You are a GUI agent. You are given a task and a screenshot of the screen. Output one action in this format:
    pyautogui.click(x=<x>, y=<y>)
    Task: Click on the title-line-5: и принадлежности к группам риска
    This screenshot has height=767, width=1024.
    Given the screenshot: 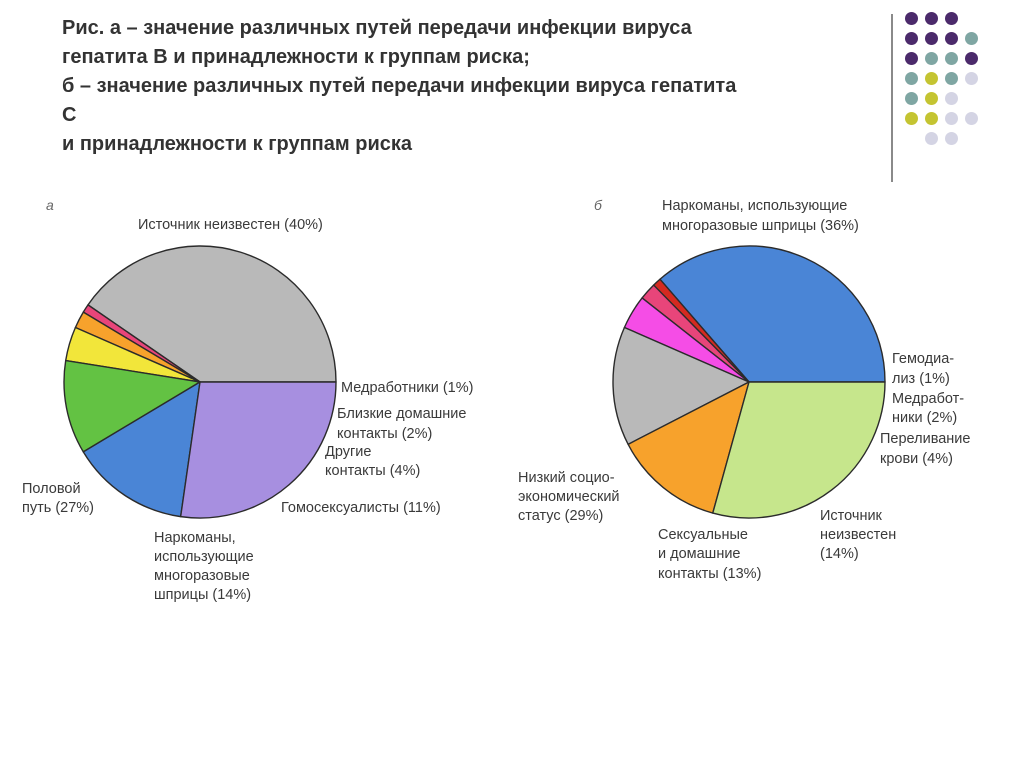 What is the action you would take?
    pyautogui.click(x=237, y=144)
    